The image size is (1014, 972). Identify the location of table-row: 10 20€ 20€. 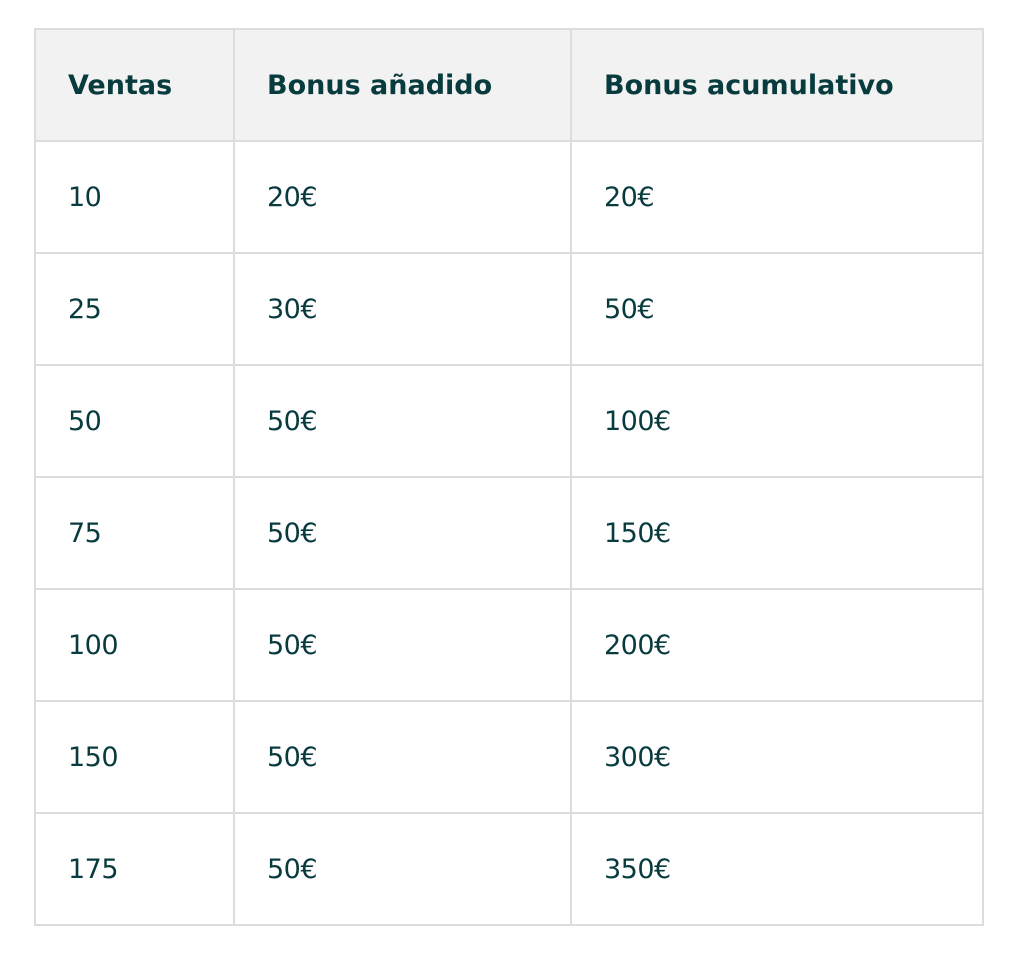
(509, 197).